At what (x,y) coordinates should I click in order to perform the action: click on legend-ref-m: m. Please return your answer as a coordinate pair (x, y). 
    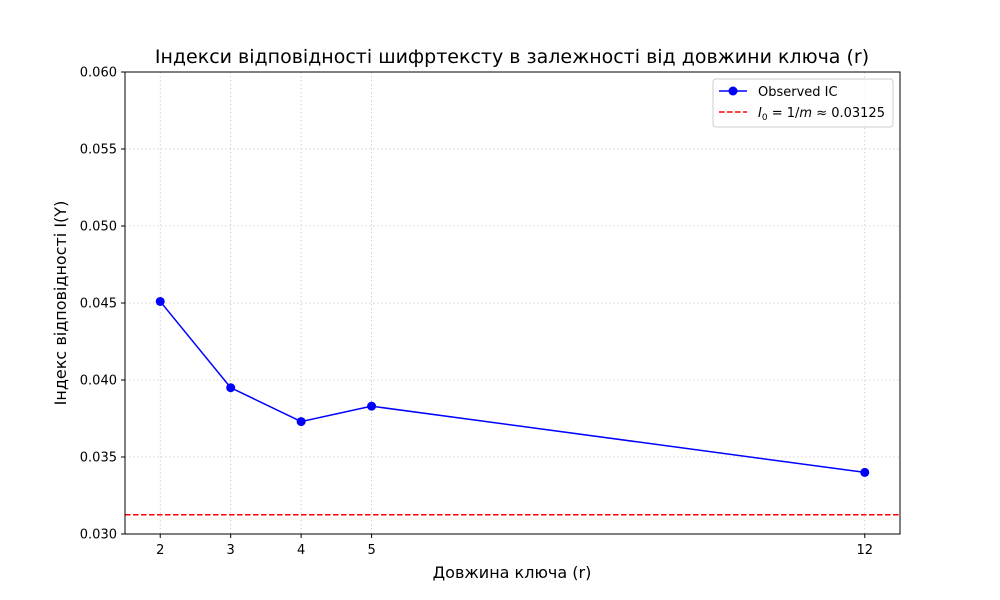
    Looking at the image, I should click on (805, 113).